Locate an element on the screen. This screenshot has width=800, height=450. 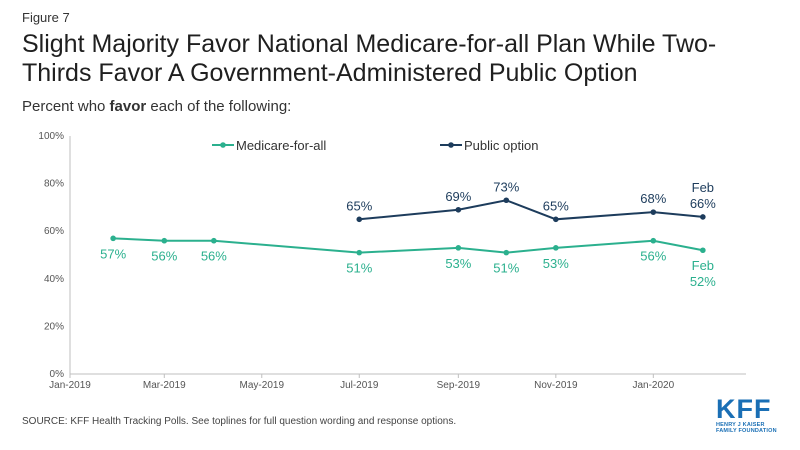
logo-line-2: FAMILY FOUNDATION is located at coordinates (746, 431).